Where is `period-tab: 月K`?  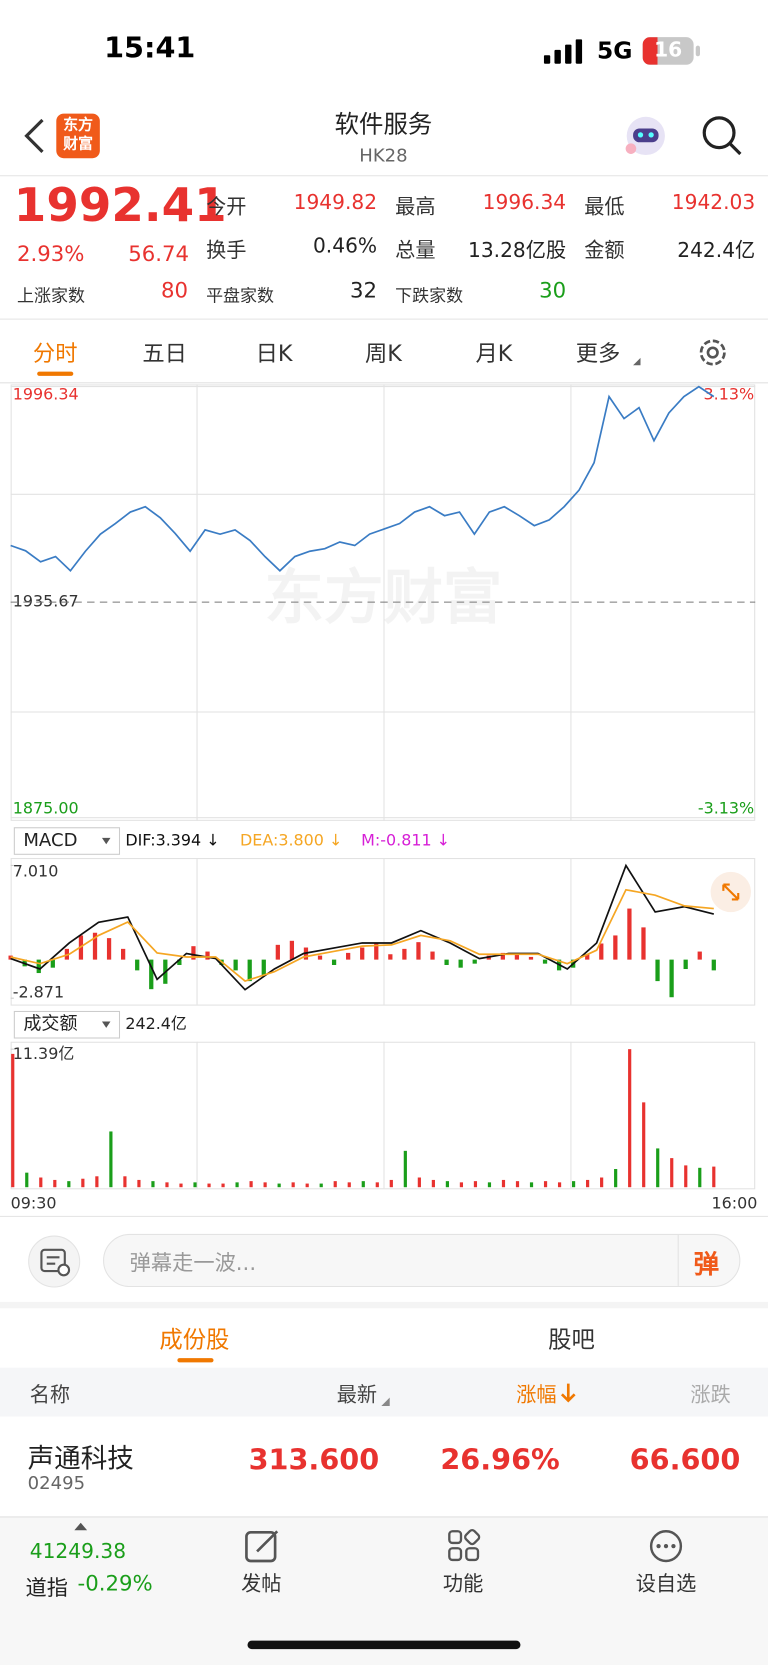
period-tab: 月K is located at coordinates (494, 353).